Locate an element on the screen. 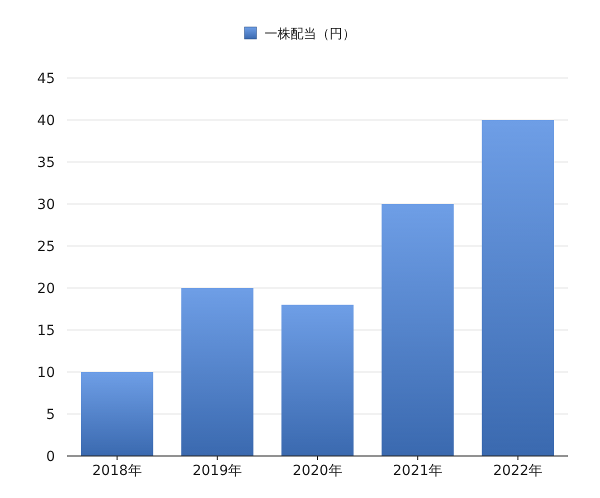 This screenshot has height=498, width=600. y-tick-label: 10 is located at coordinates (46, 373).